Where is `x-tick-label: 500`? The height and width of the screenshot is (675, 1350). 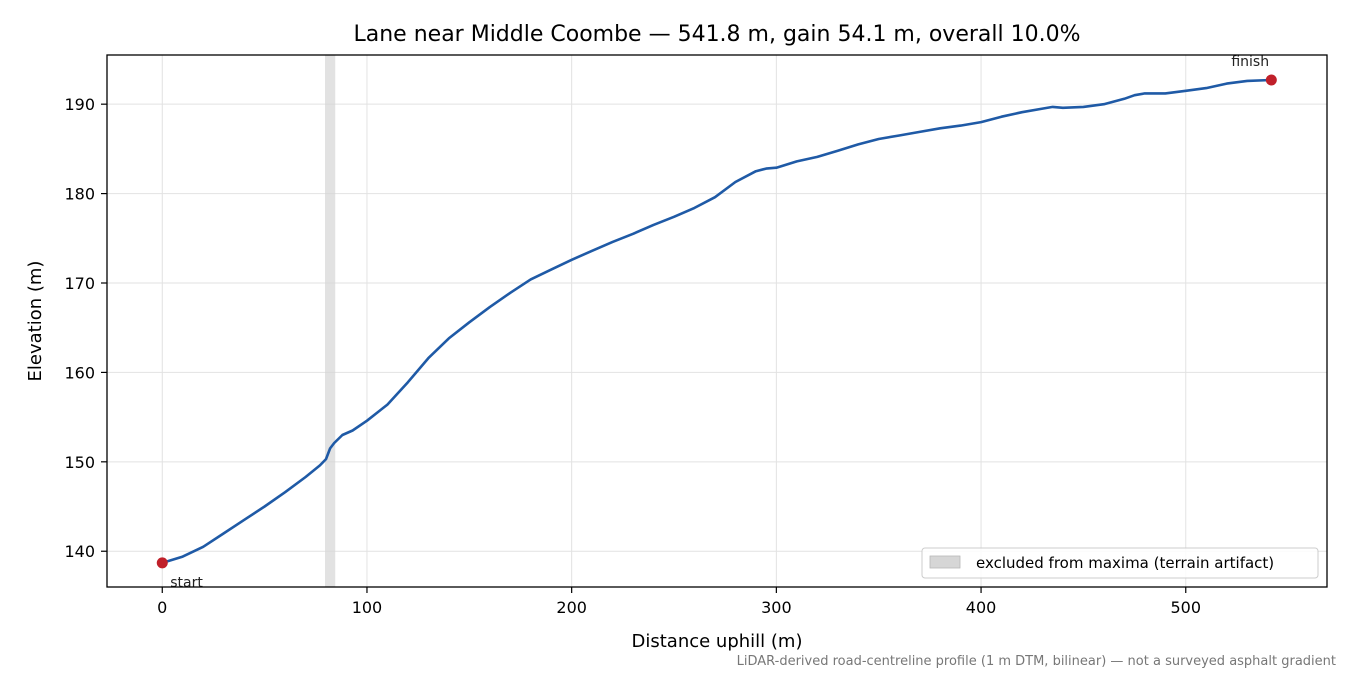
x-tick-label: 500 is located at coordinates (1185, 607).